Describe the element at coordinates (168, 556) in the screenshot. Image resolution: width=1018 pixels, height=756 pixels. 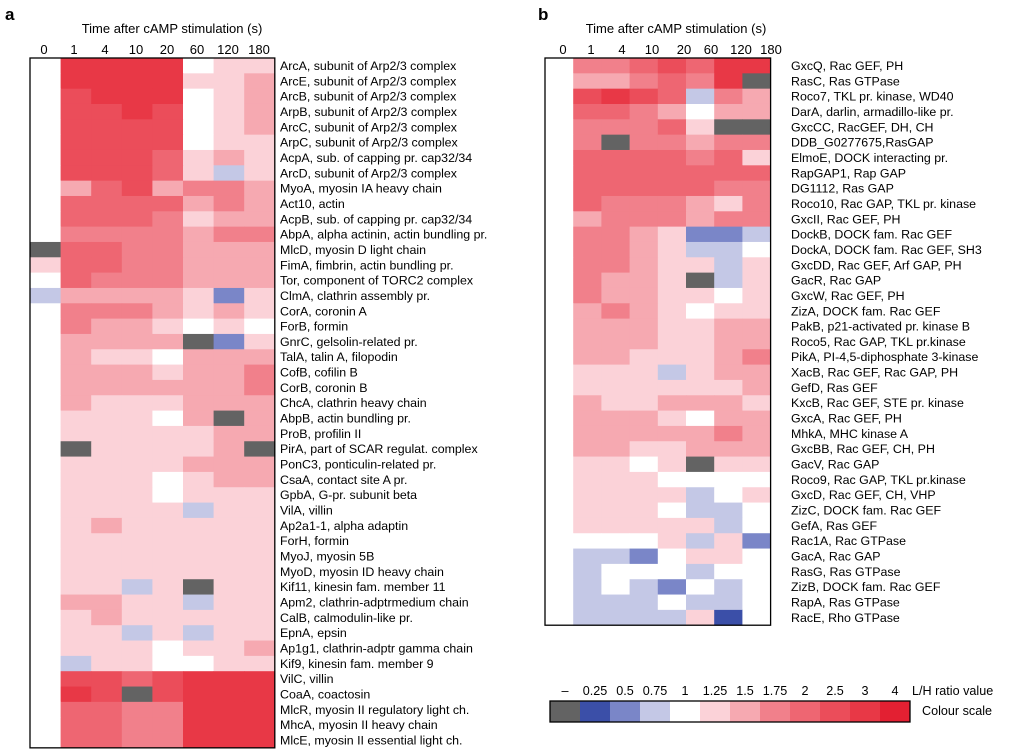
I see `panel-a-cell-r32-c4` at that location.